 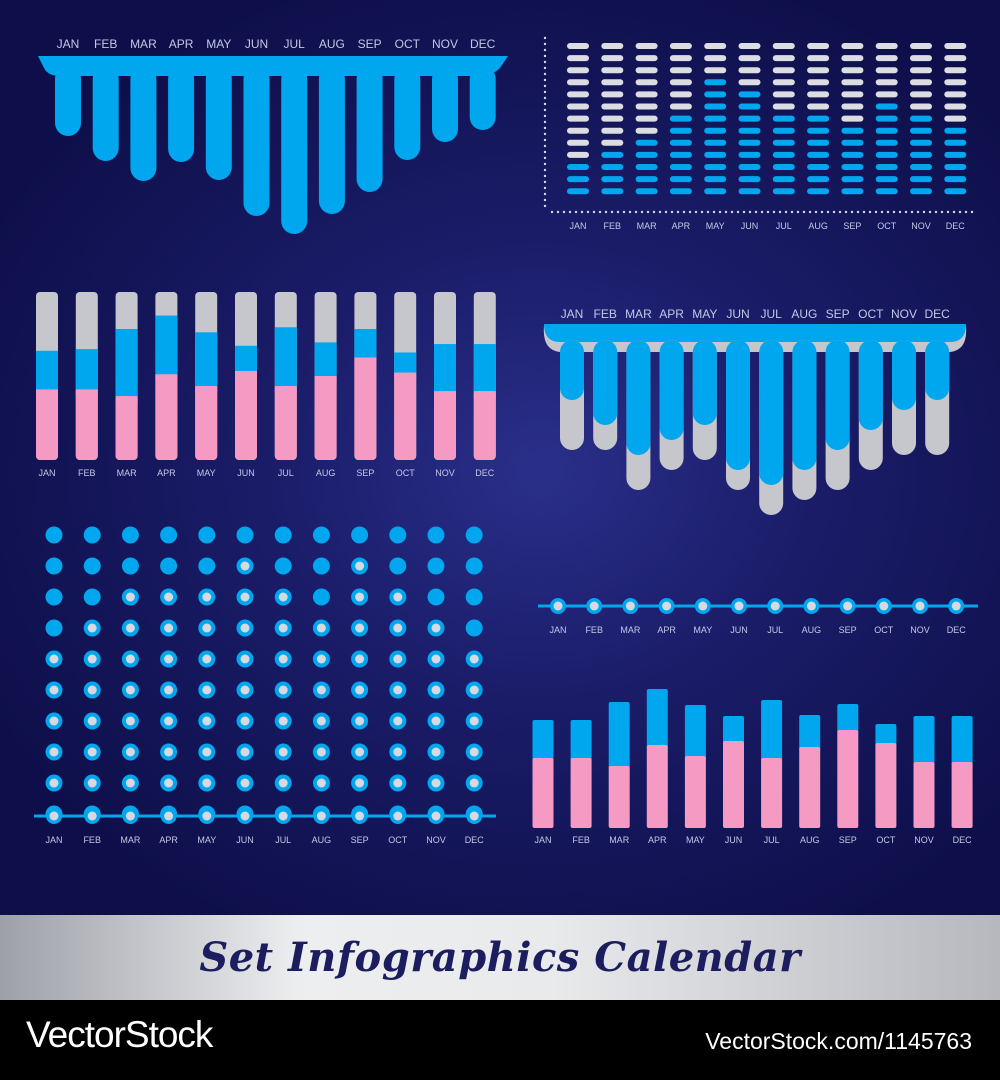 What do you see at coordinates (265, 685) in the screenshot?
I see `chart-dot-matrix: JAN FEB MAR APR MAY JUN JUL AUG SEP OCT NOV DEC` at bounding box center [265, 685].